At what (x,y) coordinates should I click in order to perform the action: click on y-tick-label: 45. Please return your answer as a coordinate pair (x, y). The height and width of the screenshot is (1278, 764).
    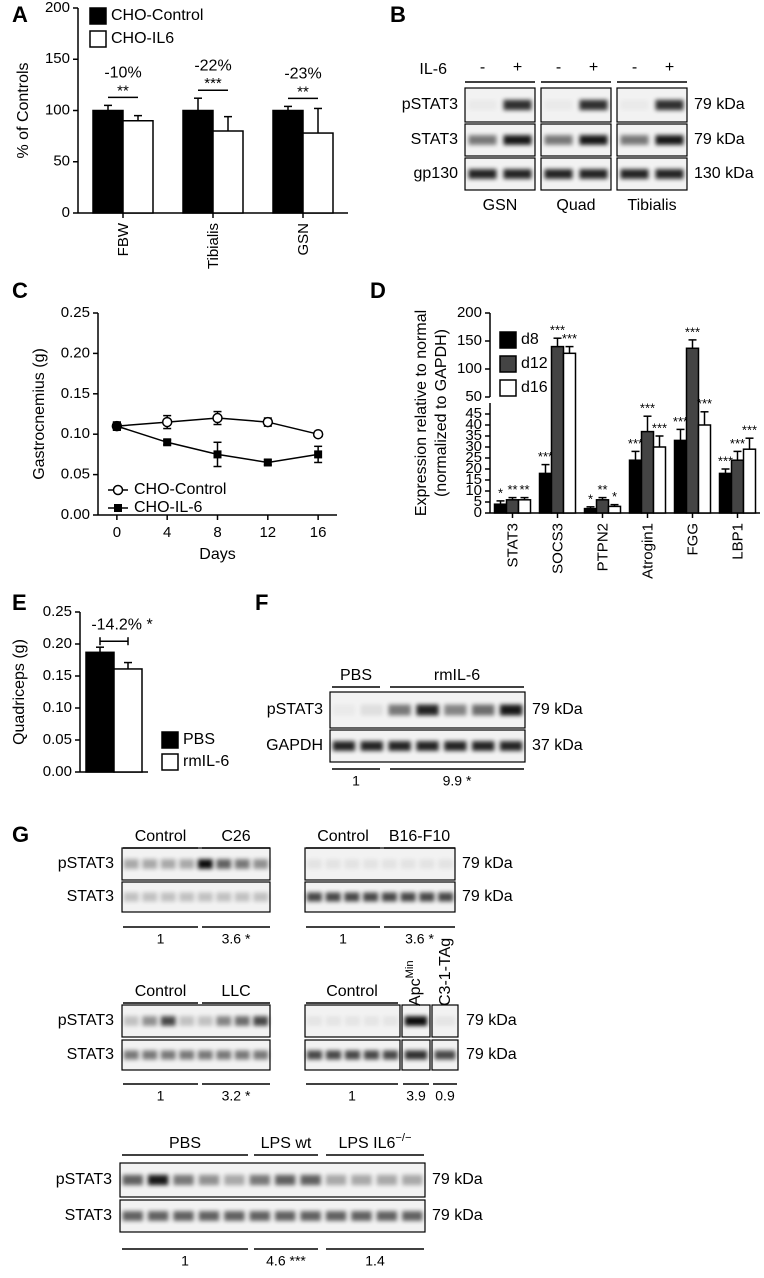
    Looking at the image, I should click on (473, 413).